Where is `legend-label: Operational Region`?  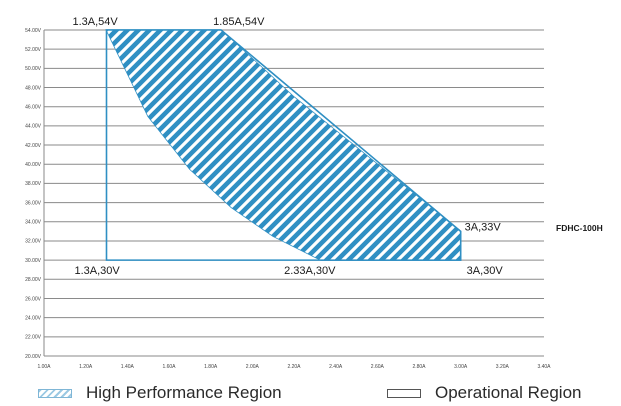 legend-label: Operational Region is located at coordinates (508, 392).